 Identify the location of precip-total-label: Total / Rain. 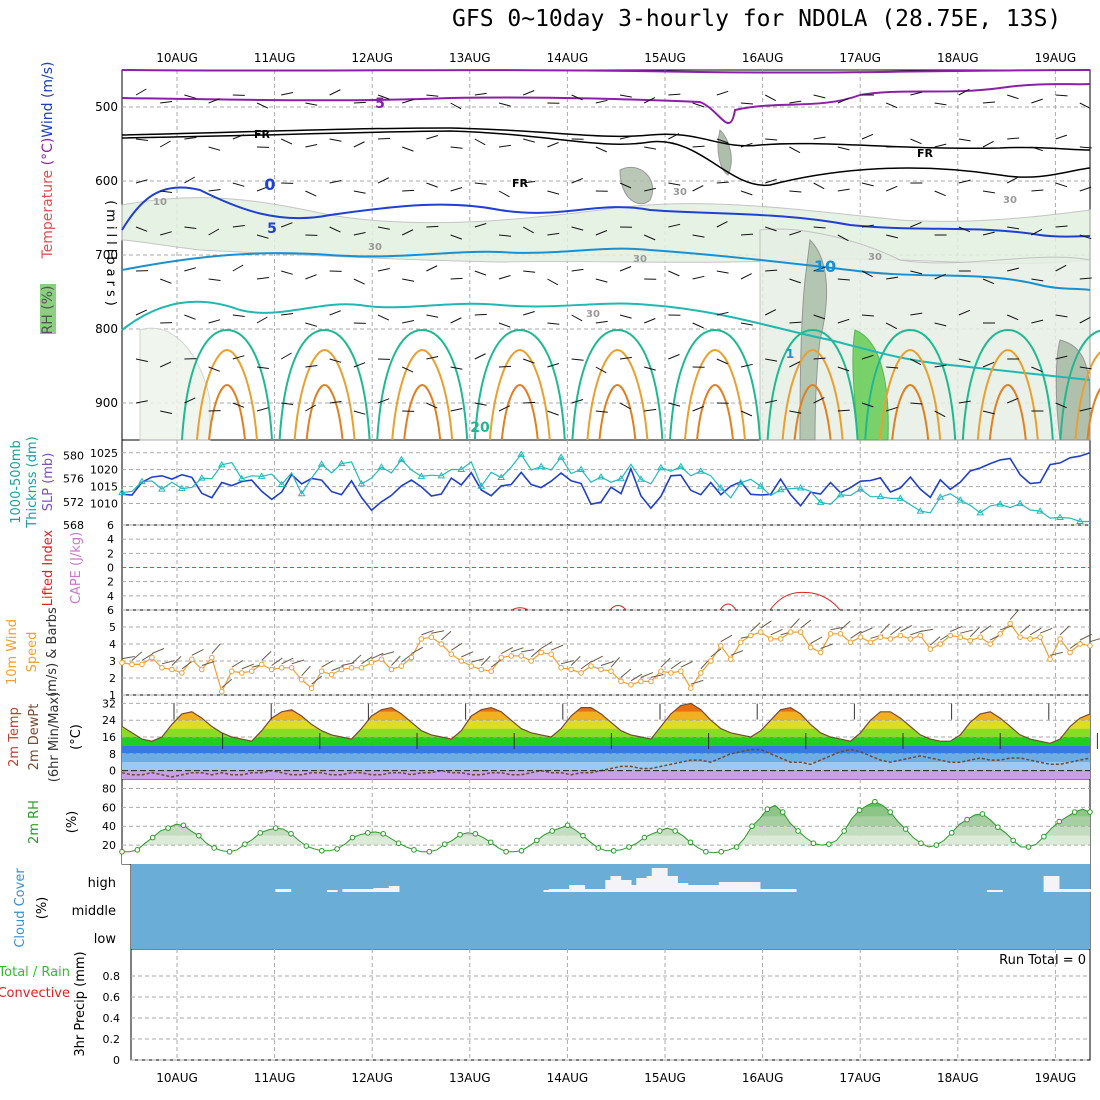
(35, 972).